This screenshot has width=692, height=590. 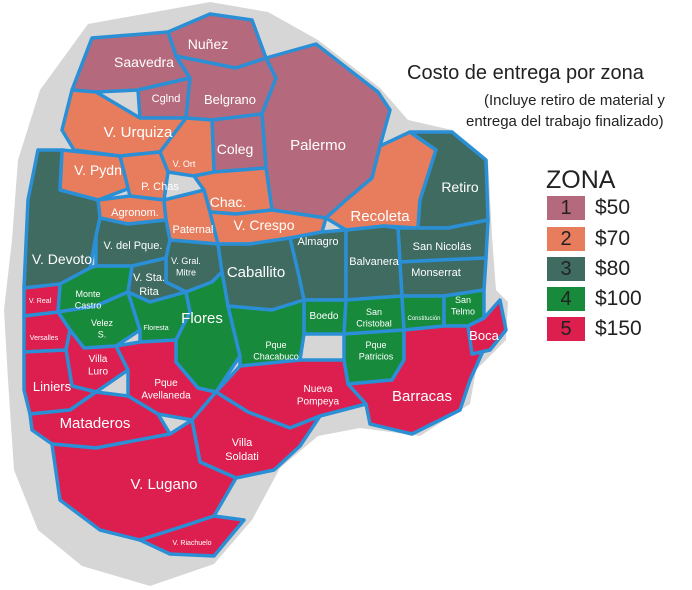 What do you see at coordinates (193, 230) in the screenshot?
I see `label-paternal: Paternal` at bounding box center [193, 230].